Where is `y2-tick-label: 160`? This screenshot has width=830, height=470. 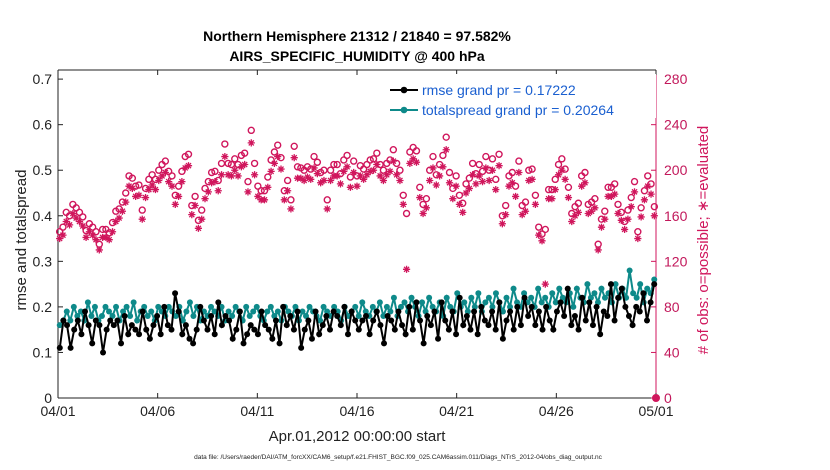 y2-tick-label: 160 is located at coordinates (676, 216).